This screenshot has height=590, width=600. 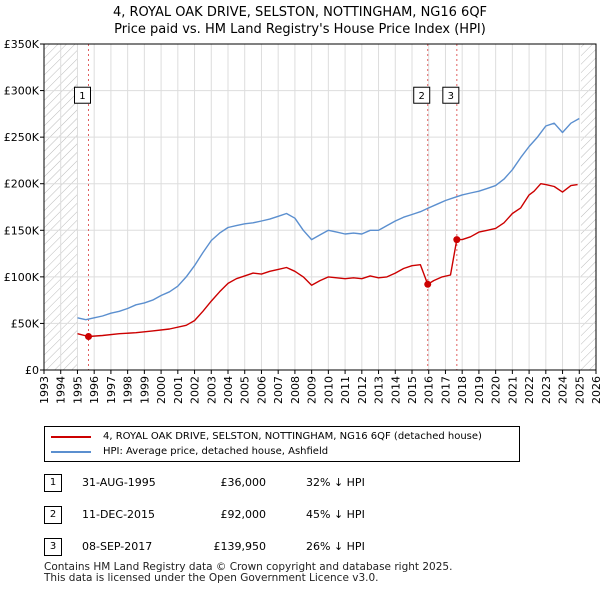 I want to click on x-tick-label: 2019, so click(x=479, y=390).